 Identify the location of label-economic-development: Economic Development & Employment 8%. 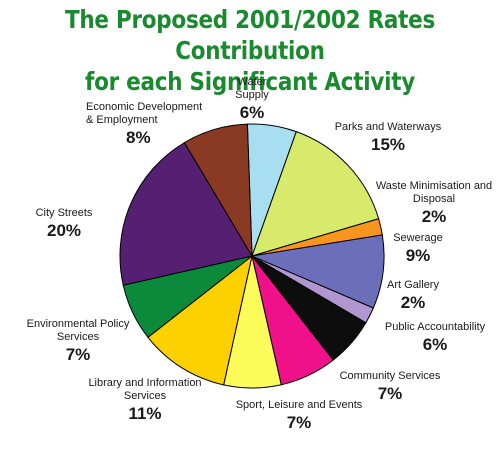
(143, 124).